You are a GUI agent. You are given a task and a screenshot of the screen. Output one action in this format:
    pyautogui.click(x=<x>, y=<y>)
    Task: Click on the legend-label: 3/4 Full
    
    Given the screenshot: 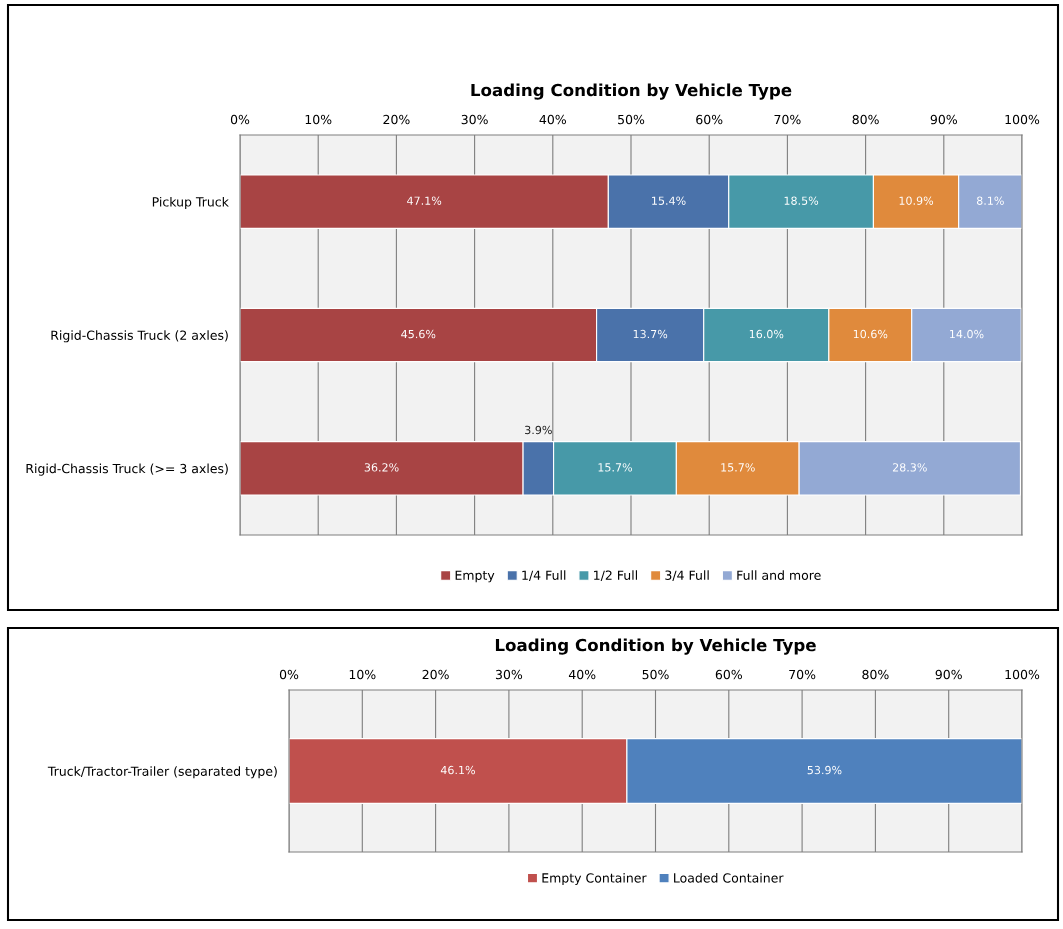 What is the action you would take?
    pyautogui.click(x=687, y=575)
    